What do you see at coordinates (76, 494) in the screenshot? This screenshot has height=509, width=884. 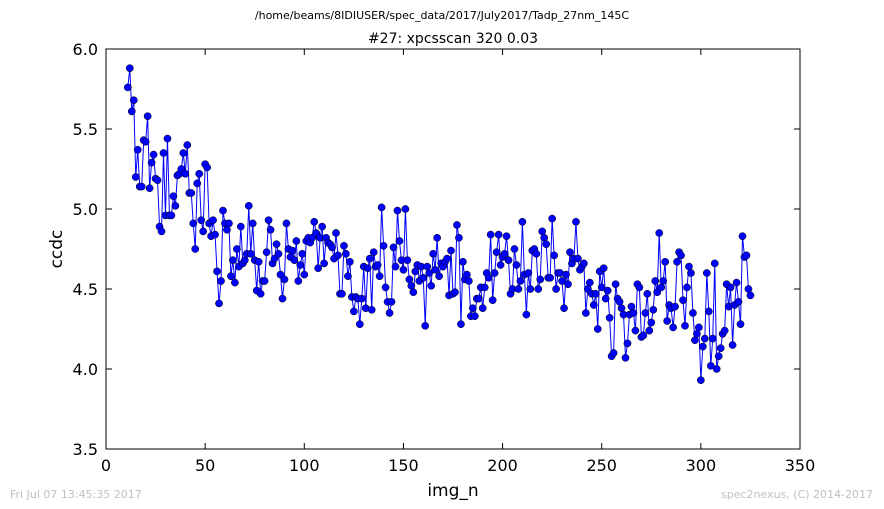 I see `footer-timestamp: Fri Jul 07 13:45:35 2017` at bounding box center [76, 494].